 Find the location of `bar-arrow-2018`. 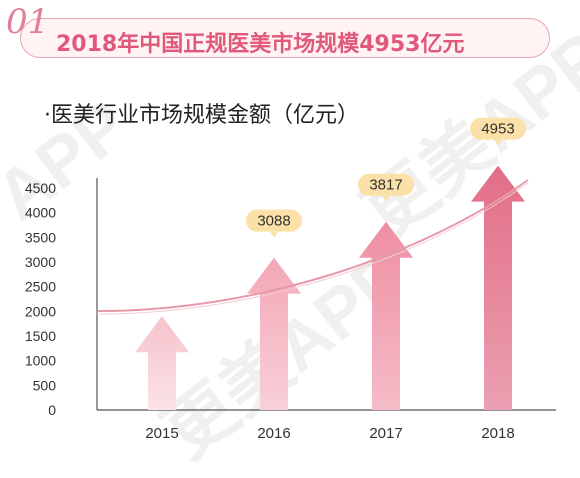

bar-arrow-2018 is located at coordinates (498, 287).